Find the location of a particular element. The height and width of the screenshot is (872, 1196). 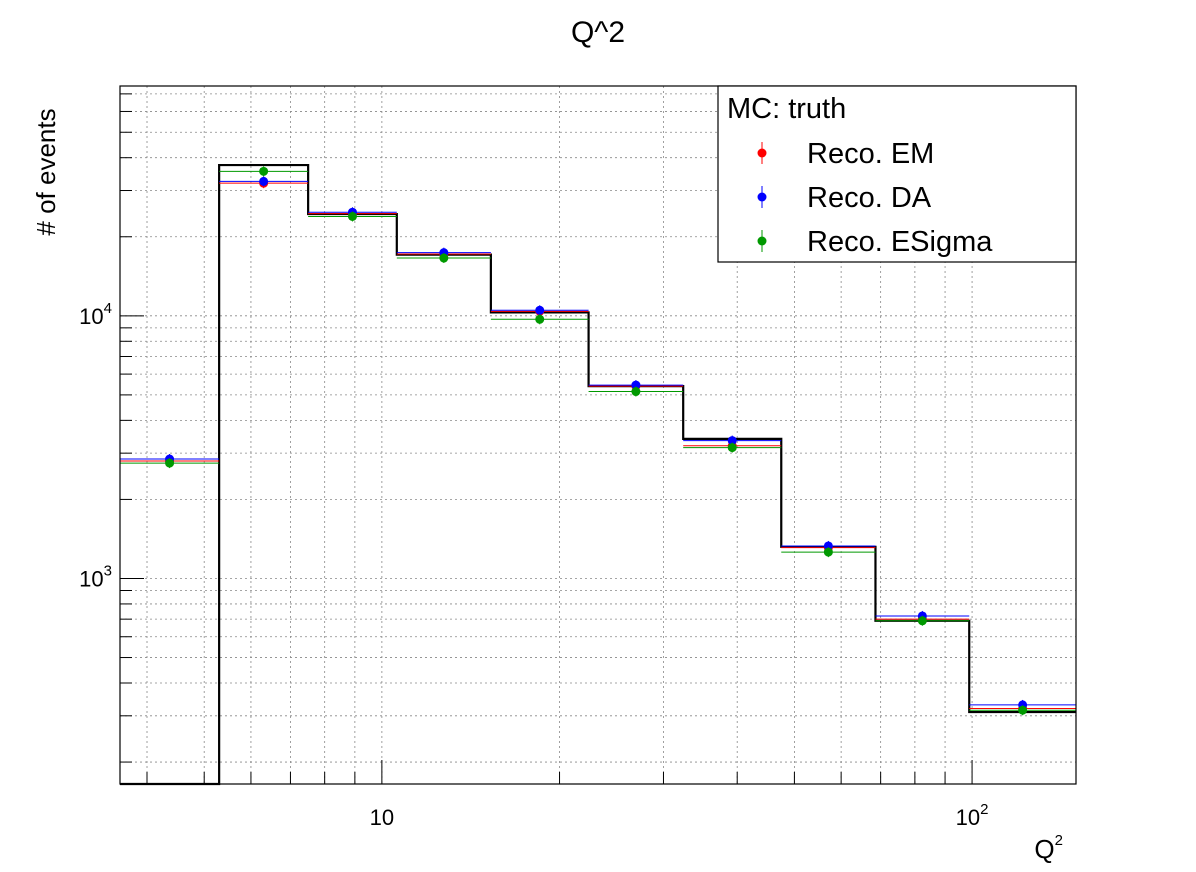

chart-title: Q^2 is located at coordinates (598, 32).